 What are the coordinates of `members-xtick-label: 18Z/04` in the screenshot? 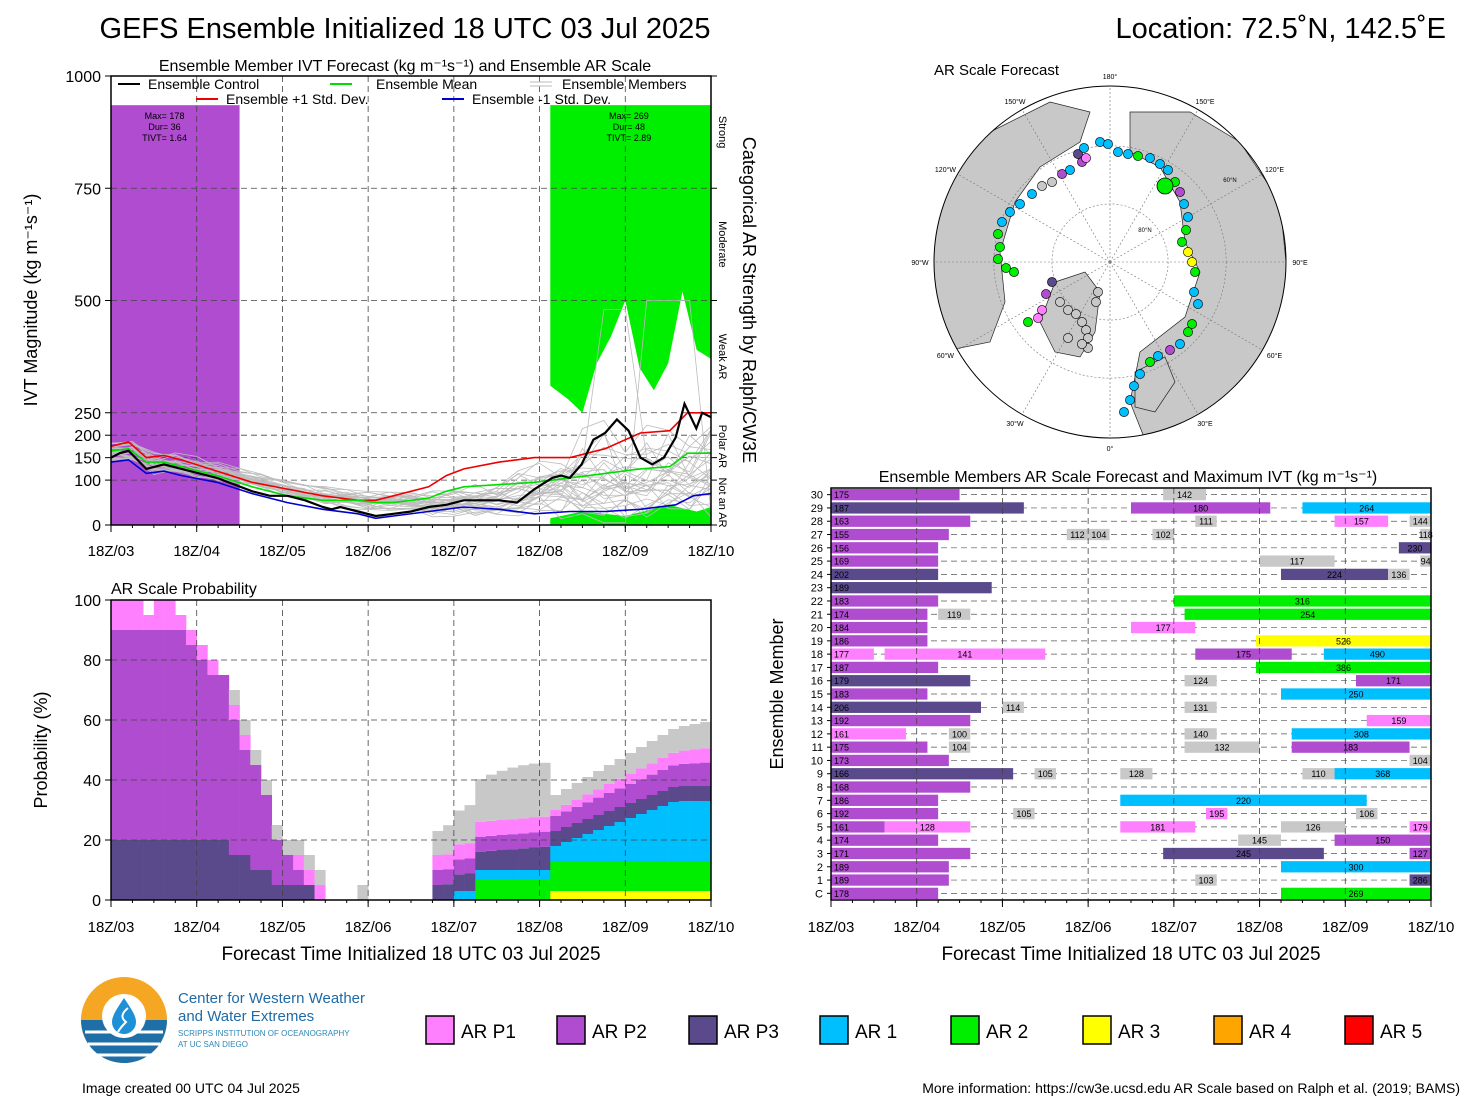 It's located at (916, 927).